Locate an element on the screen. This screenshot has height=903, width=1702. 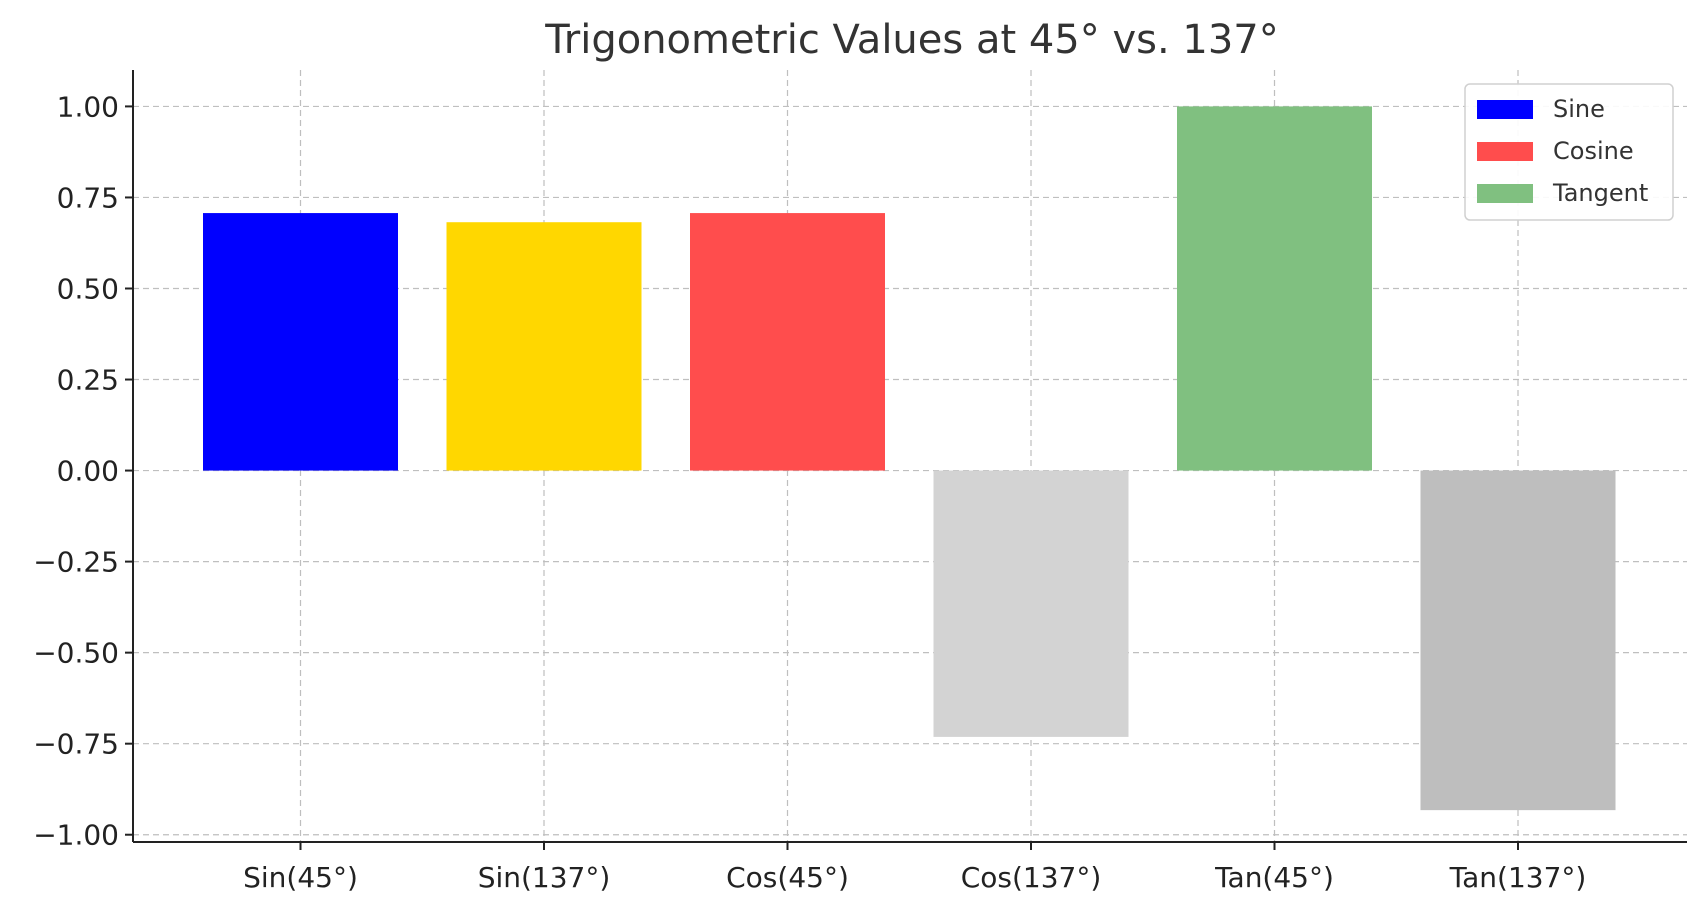
y-tick-label: 0.75 is located at coordinates (88, 197).